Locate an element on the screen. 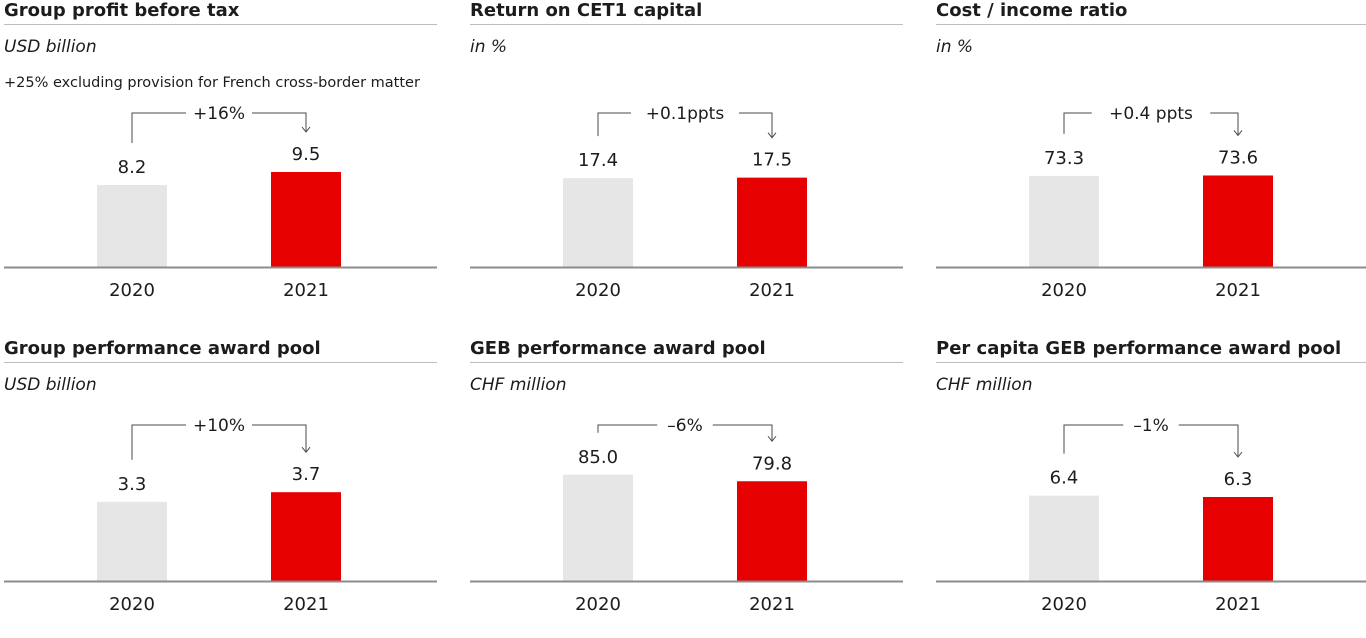 Image resolution: width=1366 pixels, height=638 pixels. change-label: +10% is located at coordinates (219, 426).